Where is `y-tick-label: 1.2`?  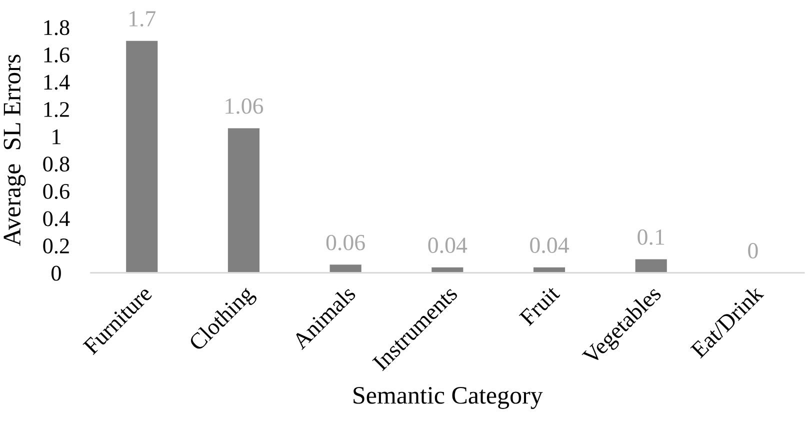
y-tick-label: 1.2 is located at coordinates (56, 110).